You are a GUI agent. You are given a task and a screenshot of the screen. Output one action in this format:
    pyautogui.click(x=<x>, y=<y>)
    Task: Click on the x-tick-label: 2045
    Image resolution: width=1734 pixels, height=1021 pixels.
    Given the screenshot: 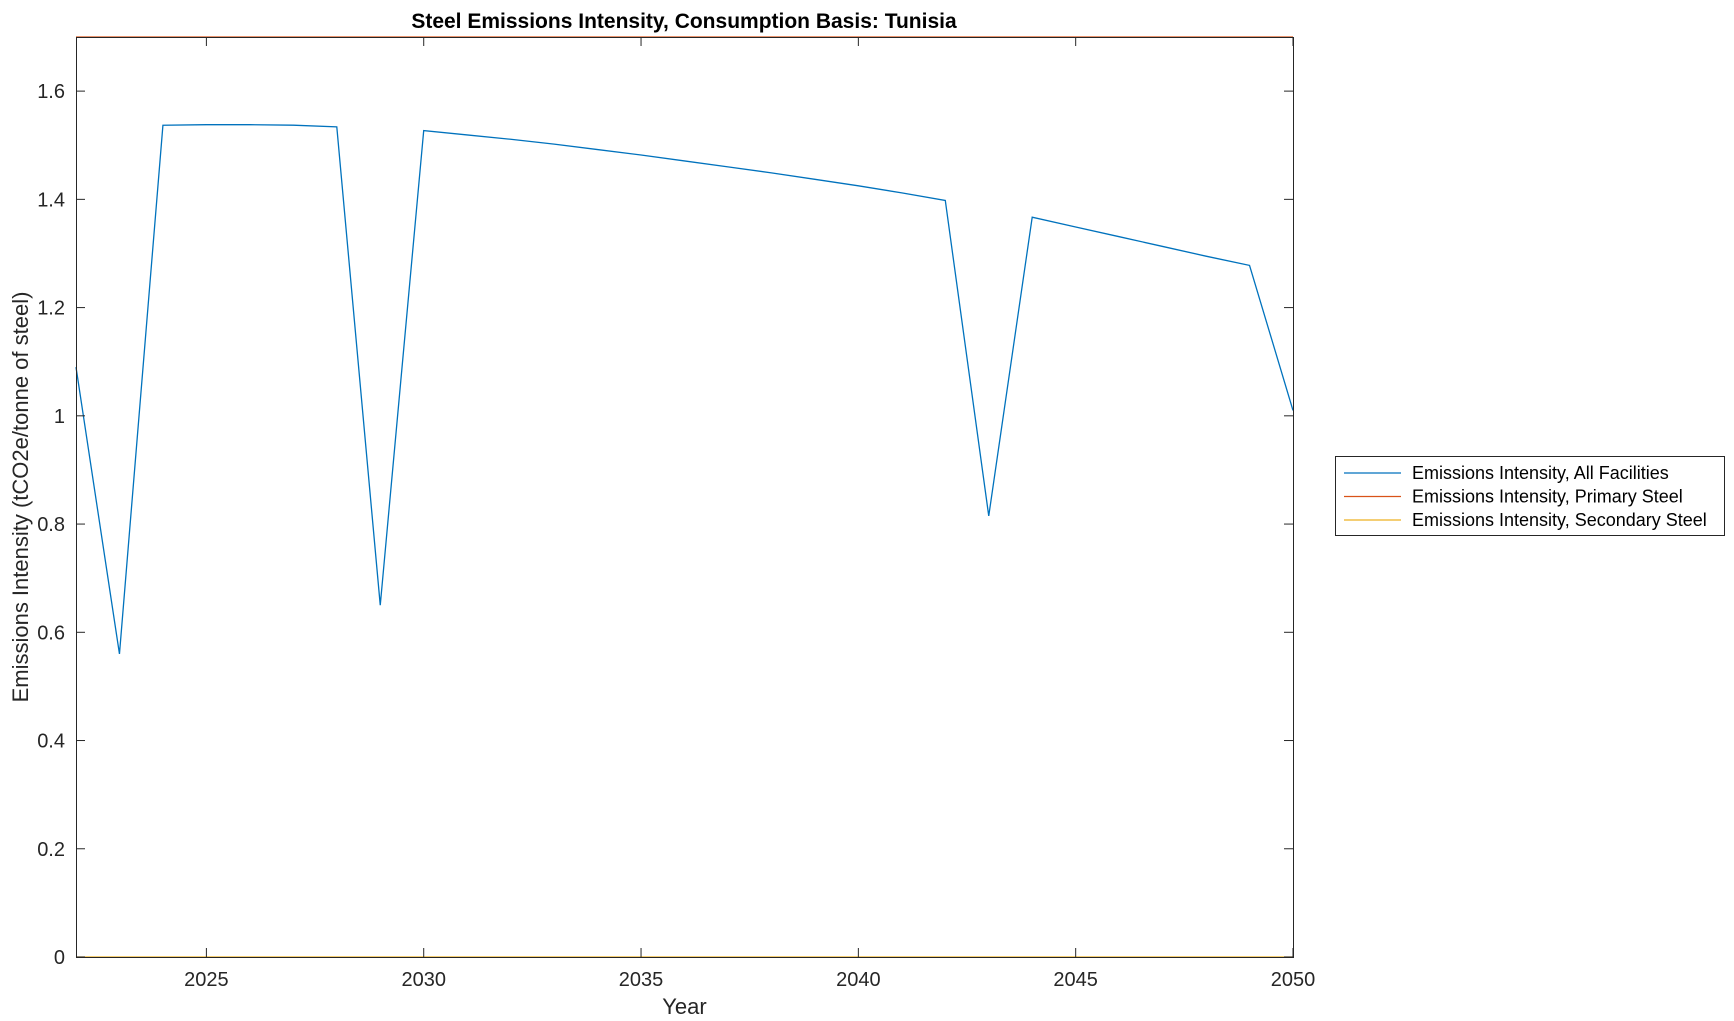 What is the action you would take?
    pyautogui.click(x=1075, y=980)
    